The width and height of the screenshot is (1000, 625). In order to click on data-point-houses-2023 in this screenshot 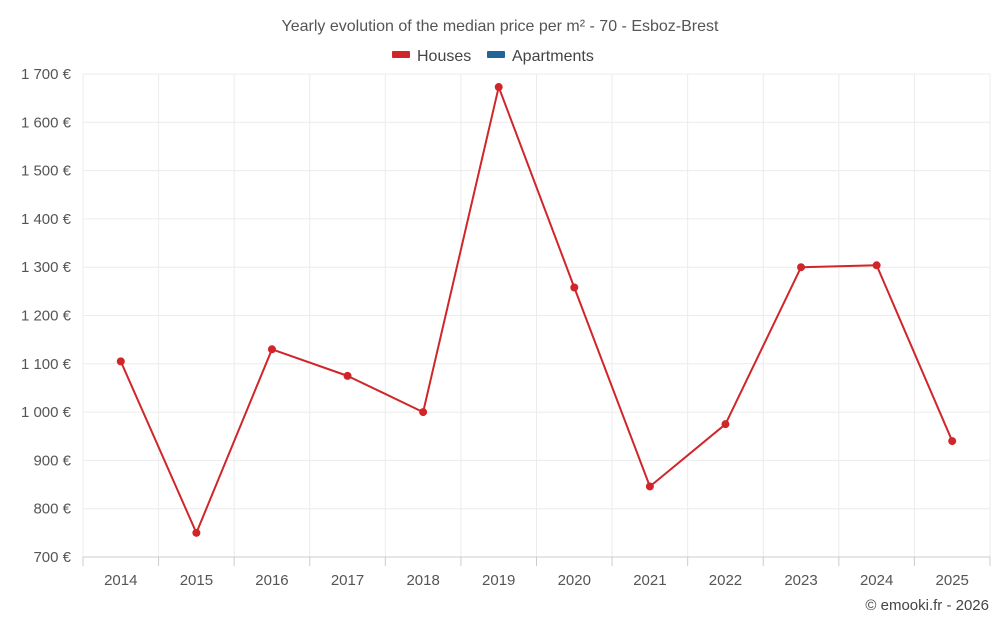, I will do `click(801, 267)`.